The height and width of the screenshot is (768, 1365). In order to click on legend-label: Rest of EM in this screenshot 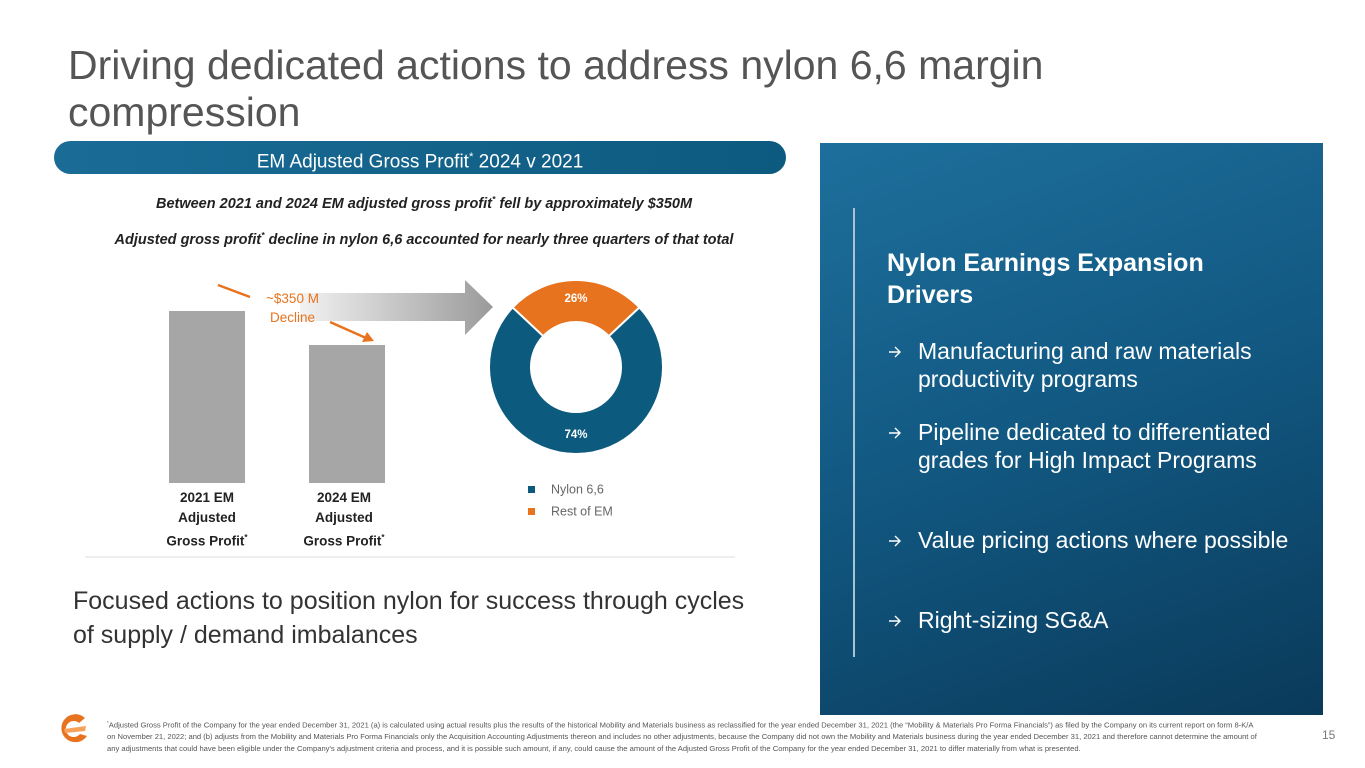, I will do `click(582, 511)`.